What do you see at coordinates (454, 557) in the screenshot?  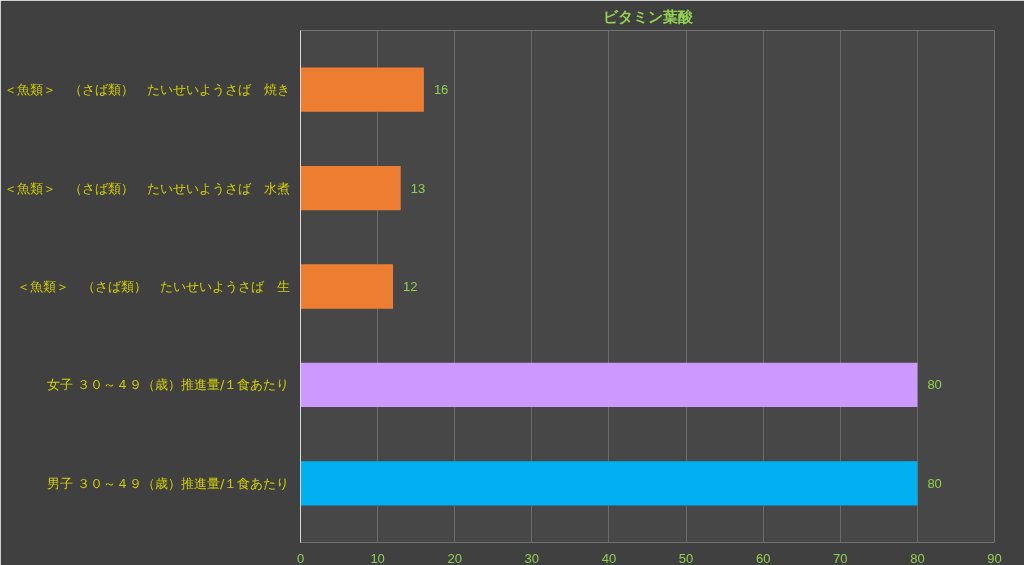 I see `x-tick-label: 20` at bounding box center [454, 557].